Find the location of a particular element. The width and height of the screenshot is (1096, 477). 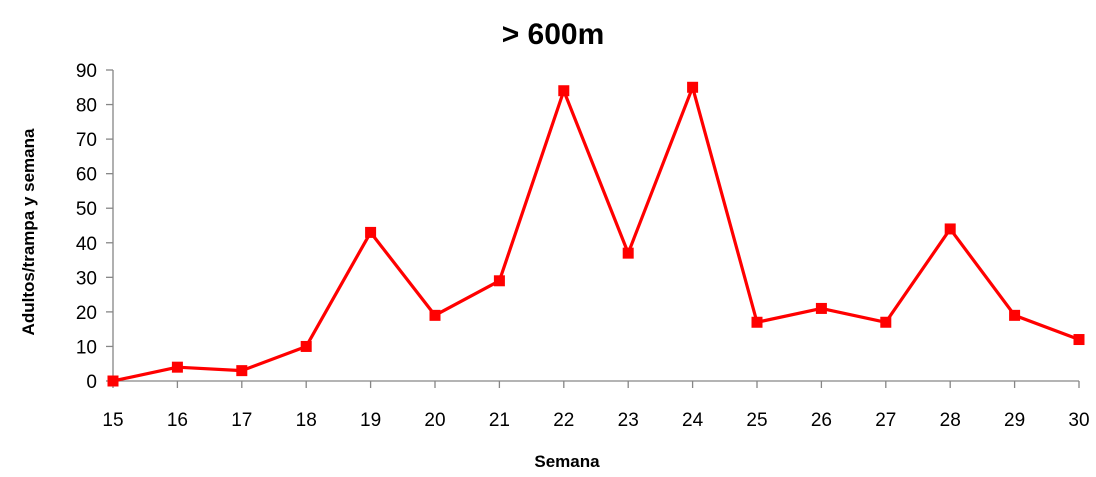

y-tick-label: 50 is located at coordinates (86, 209).